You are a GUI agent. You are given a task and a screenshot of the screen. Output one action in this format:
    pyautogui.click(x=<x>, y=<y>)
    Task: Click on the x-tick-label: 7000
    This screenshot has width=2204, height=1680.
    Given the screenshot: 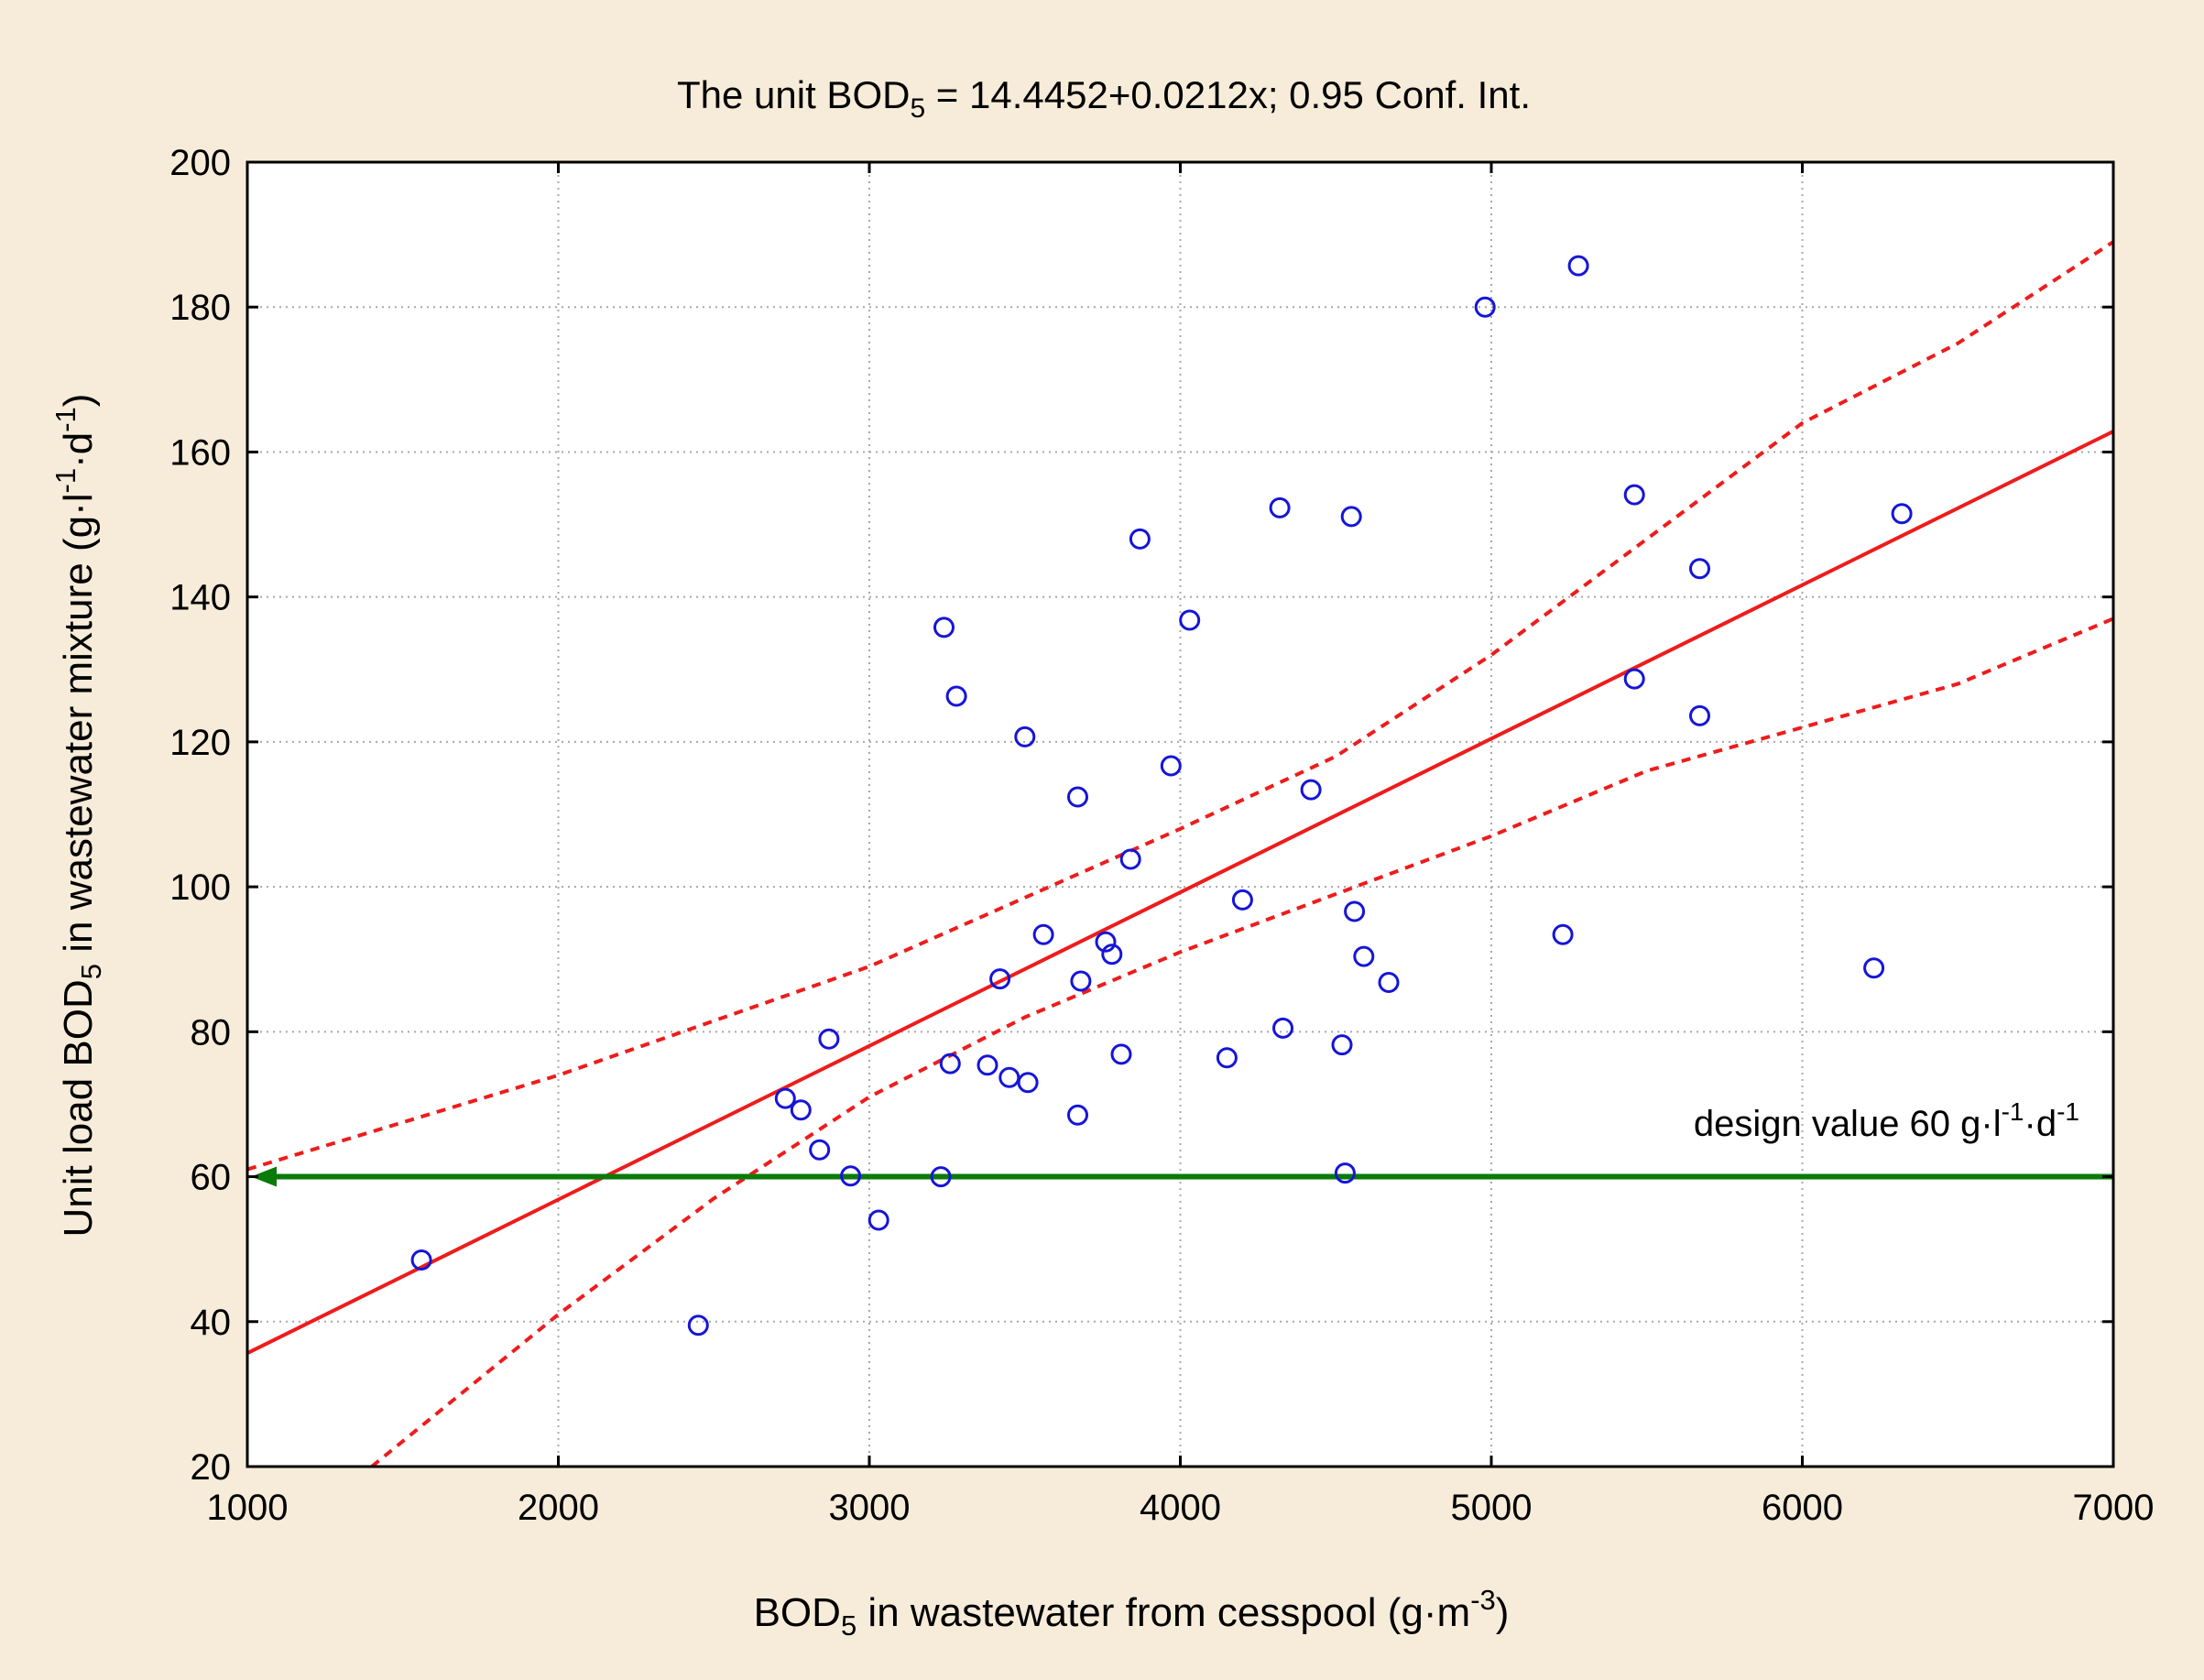 What is the action you would take?
    pyautogui.click(x=2114, y=1508)
    